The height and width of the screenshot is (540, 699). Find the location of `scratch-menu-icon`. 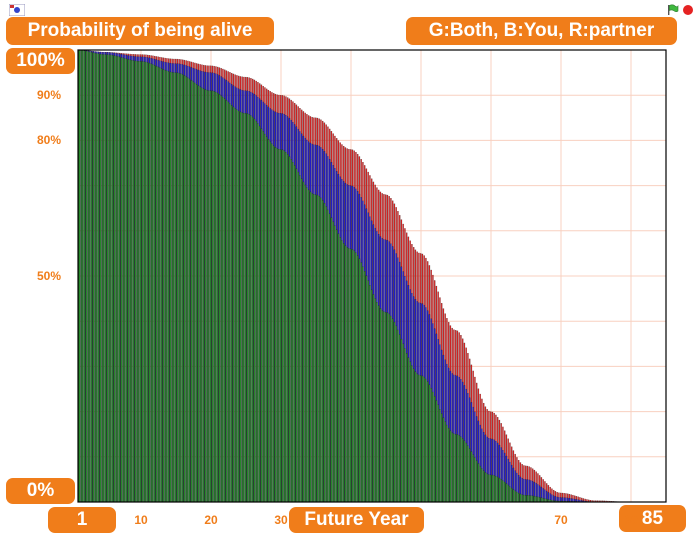

scratch-menu-icon is located at coordinates (17, 10).